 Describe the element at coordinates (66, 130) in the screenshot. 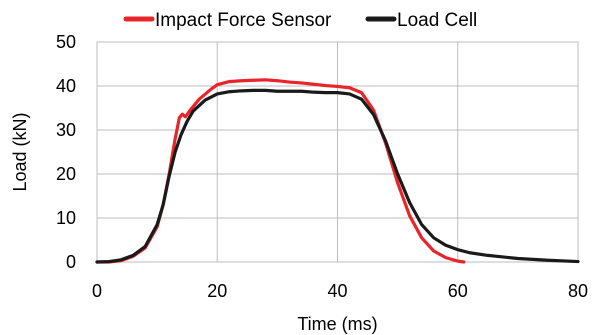

I see `y-tick-label-30: 30` at that location.